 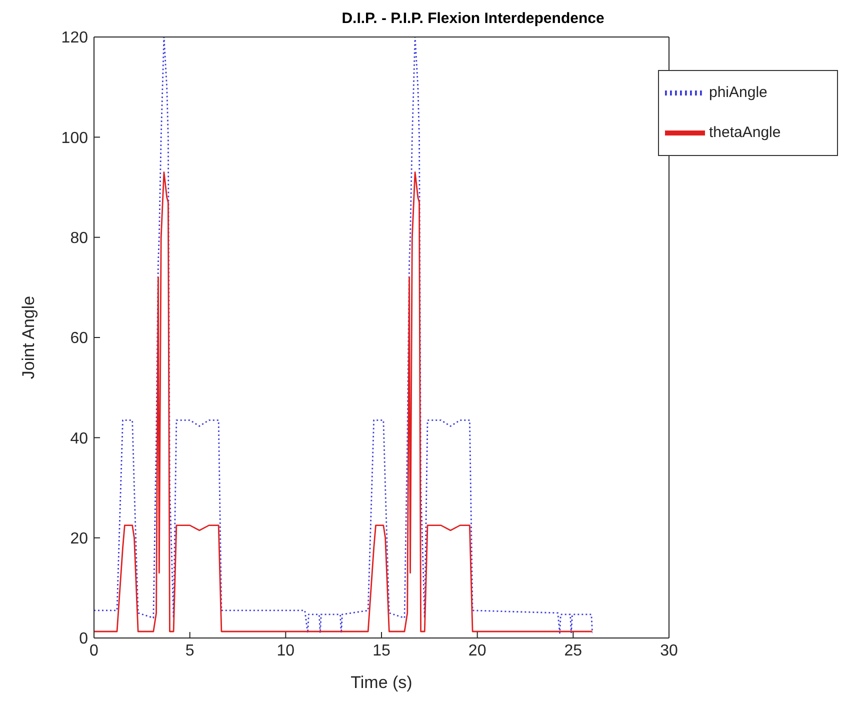 I want to click on x-tick-label: 5, so click(x=189, y=651).